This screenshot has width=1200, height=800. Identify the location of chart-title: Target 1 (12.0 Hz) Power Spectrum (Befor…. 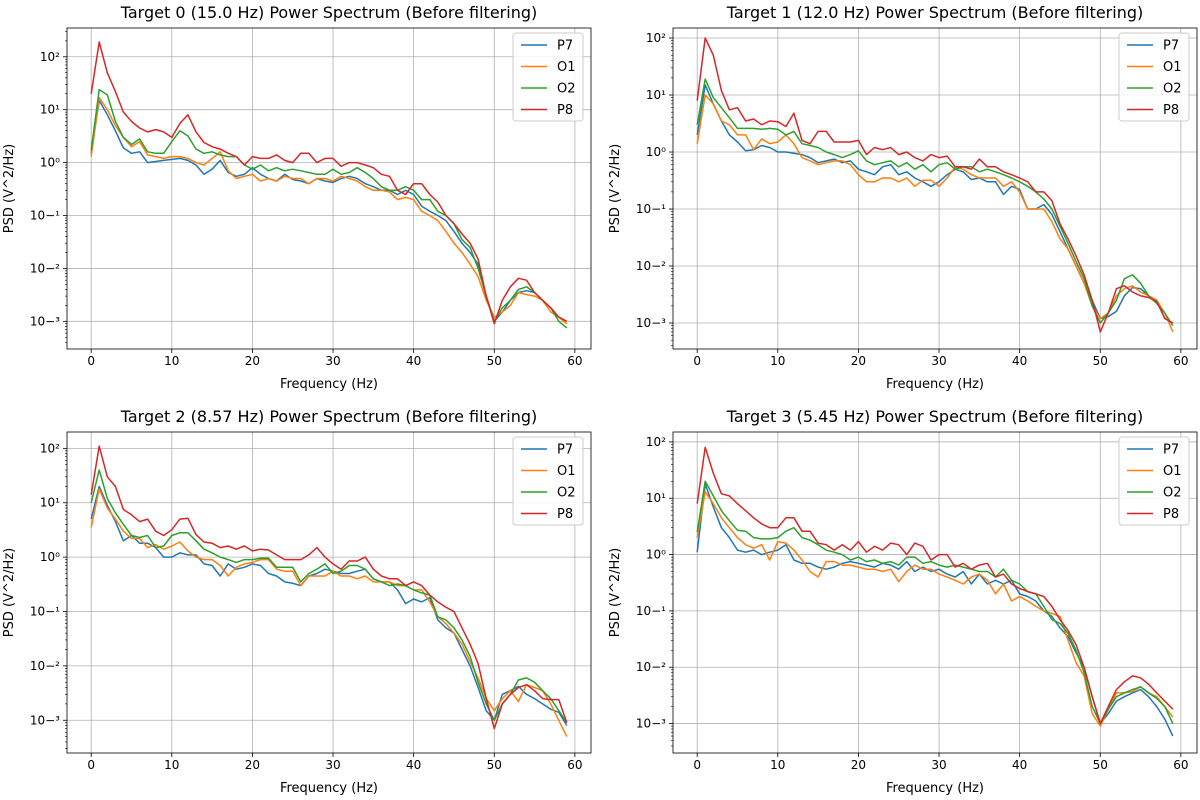
(934, 12).